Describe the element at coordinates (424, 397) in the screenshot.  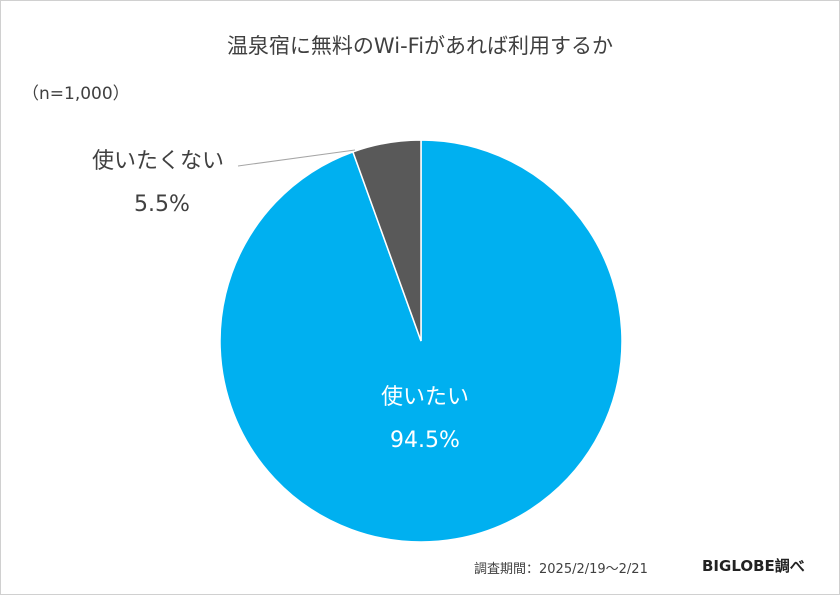
I see `slice-label-use: 使いたい` at that location.